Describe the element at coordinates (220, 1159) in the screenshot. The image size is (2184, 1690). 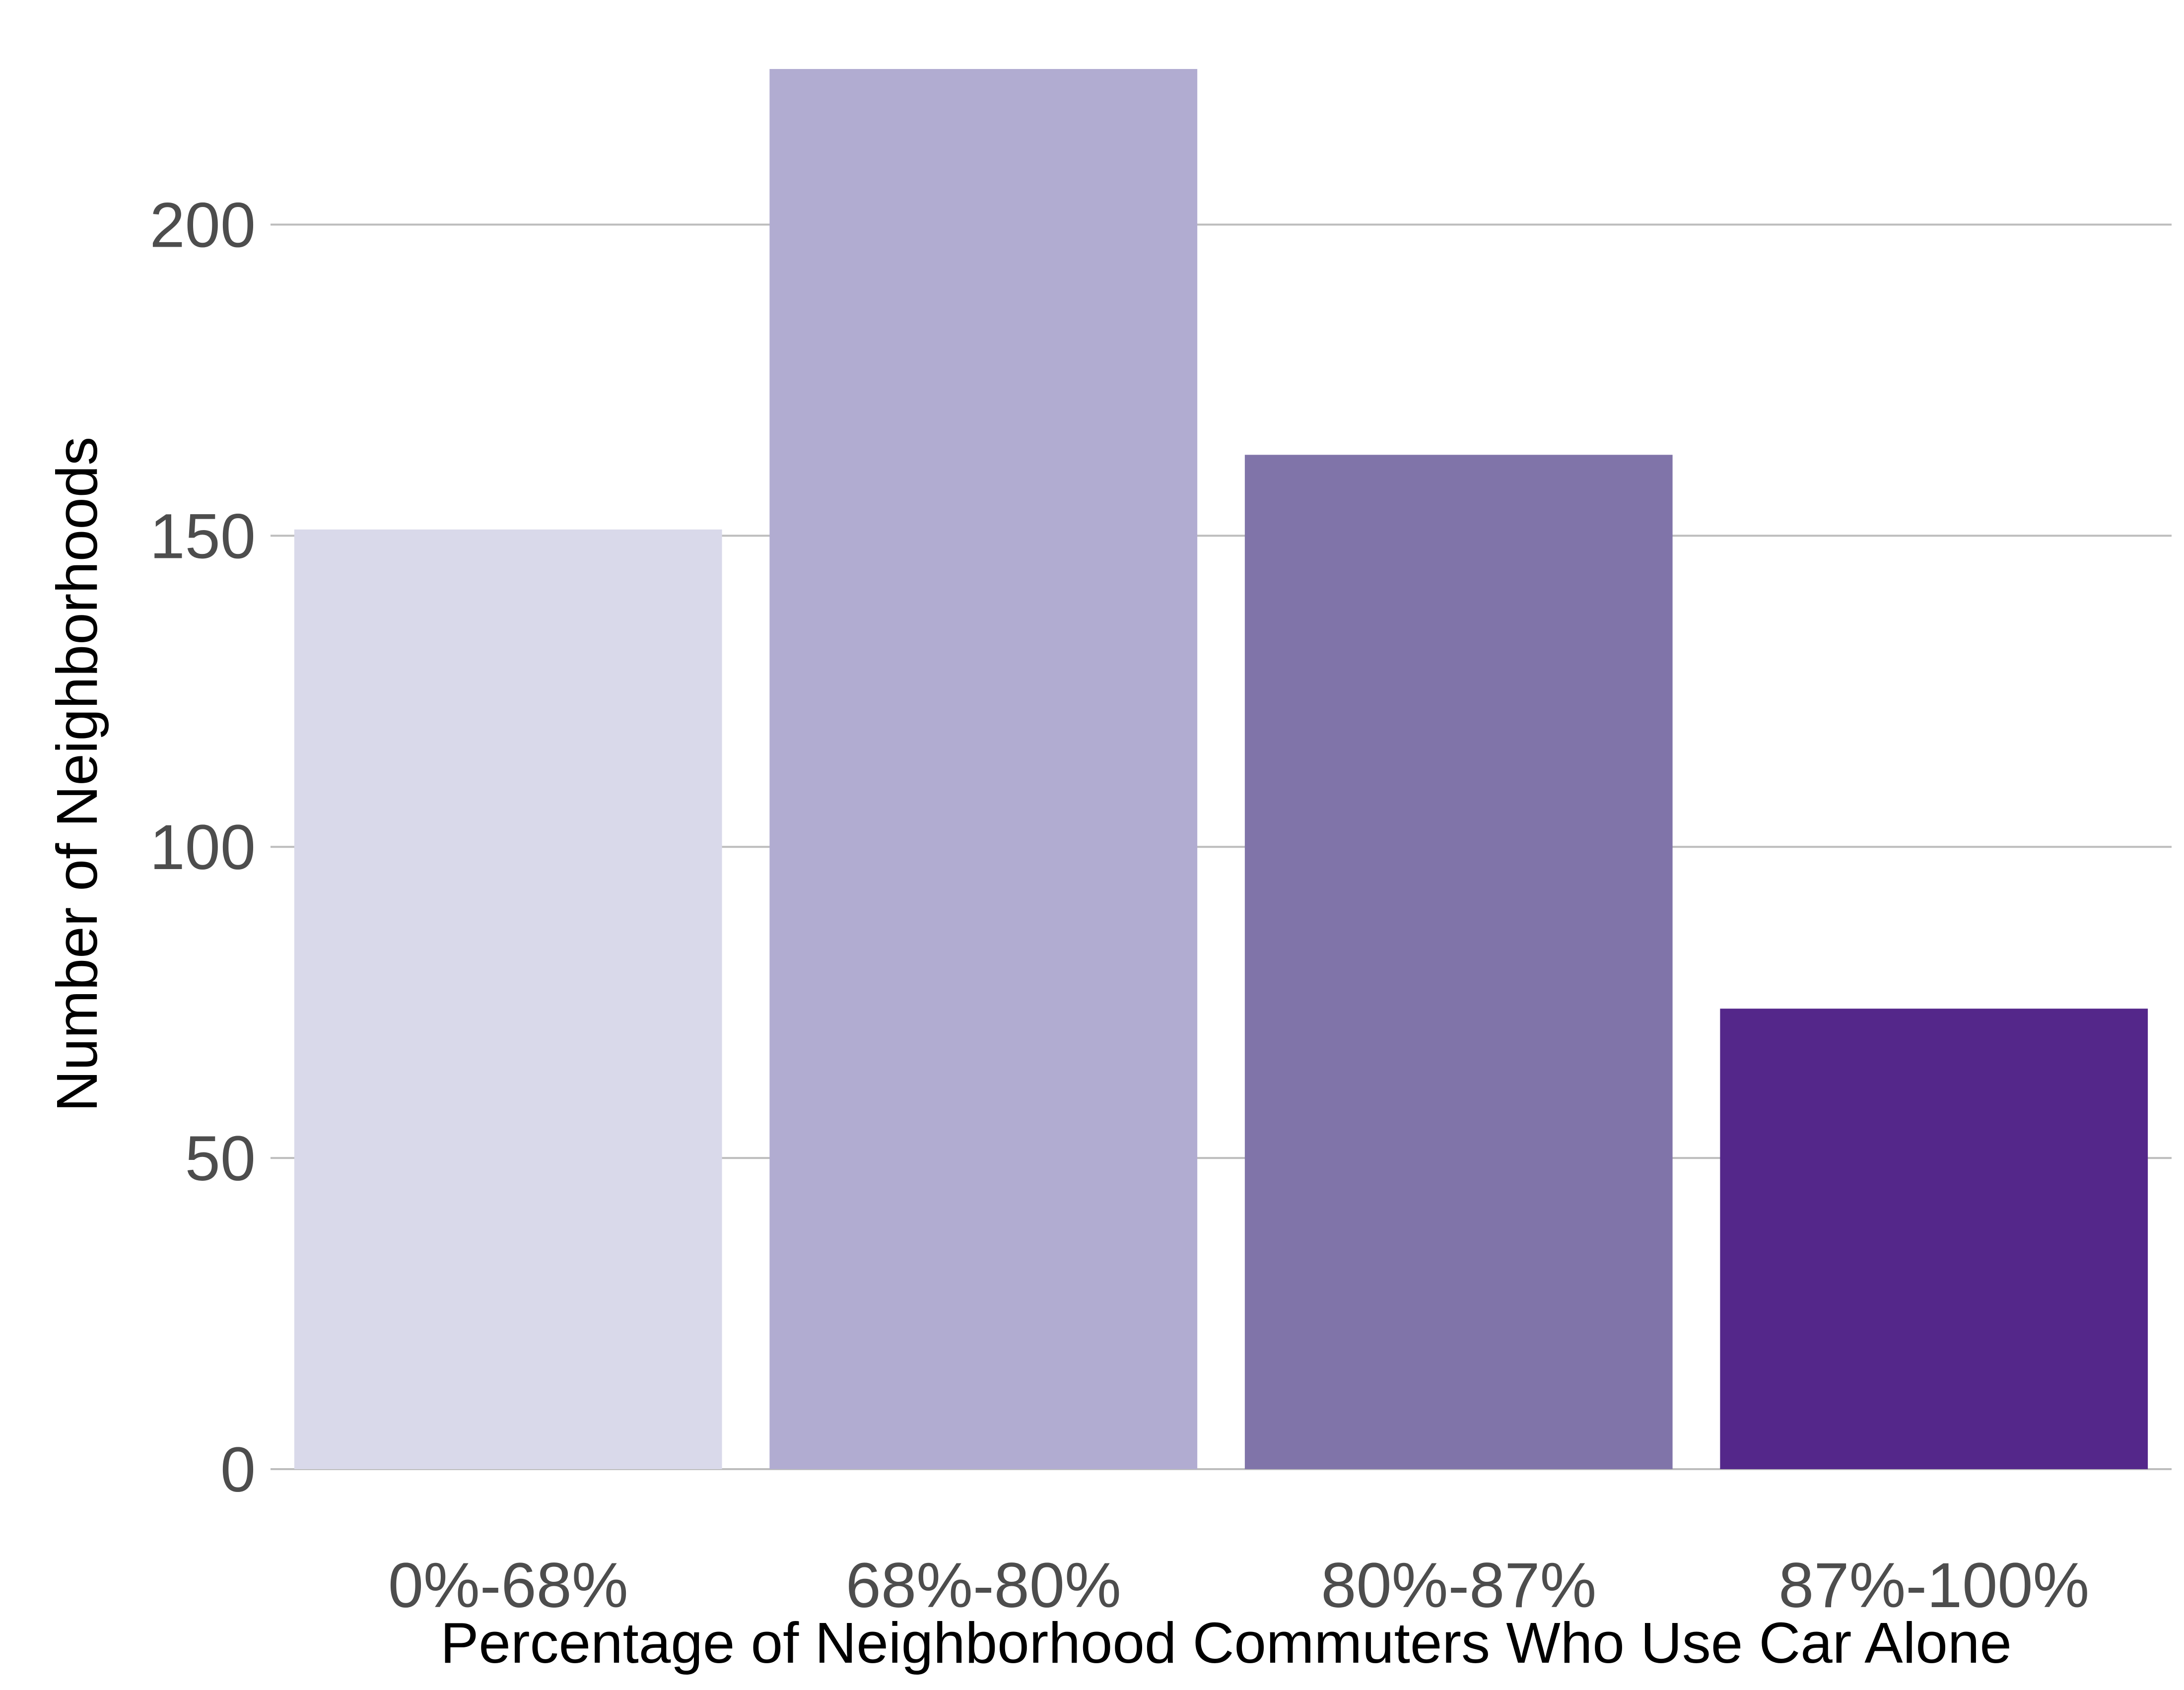
I see `y-tick-label: 50` at that location.